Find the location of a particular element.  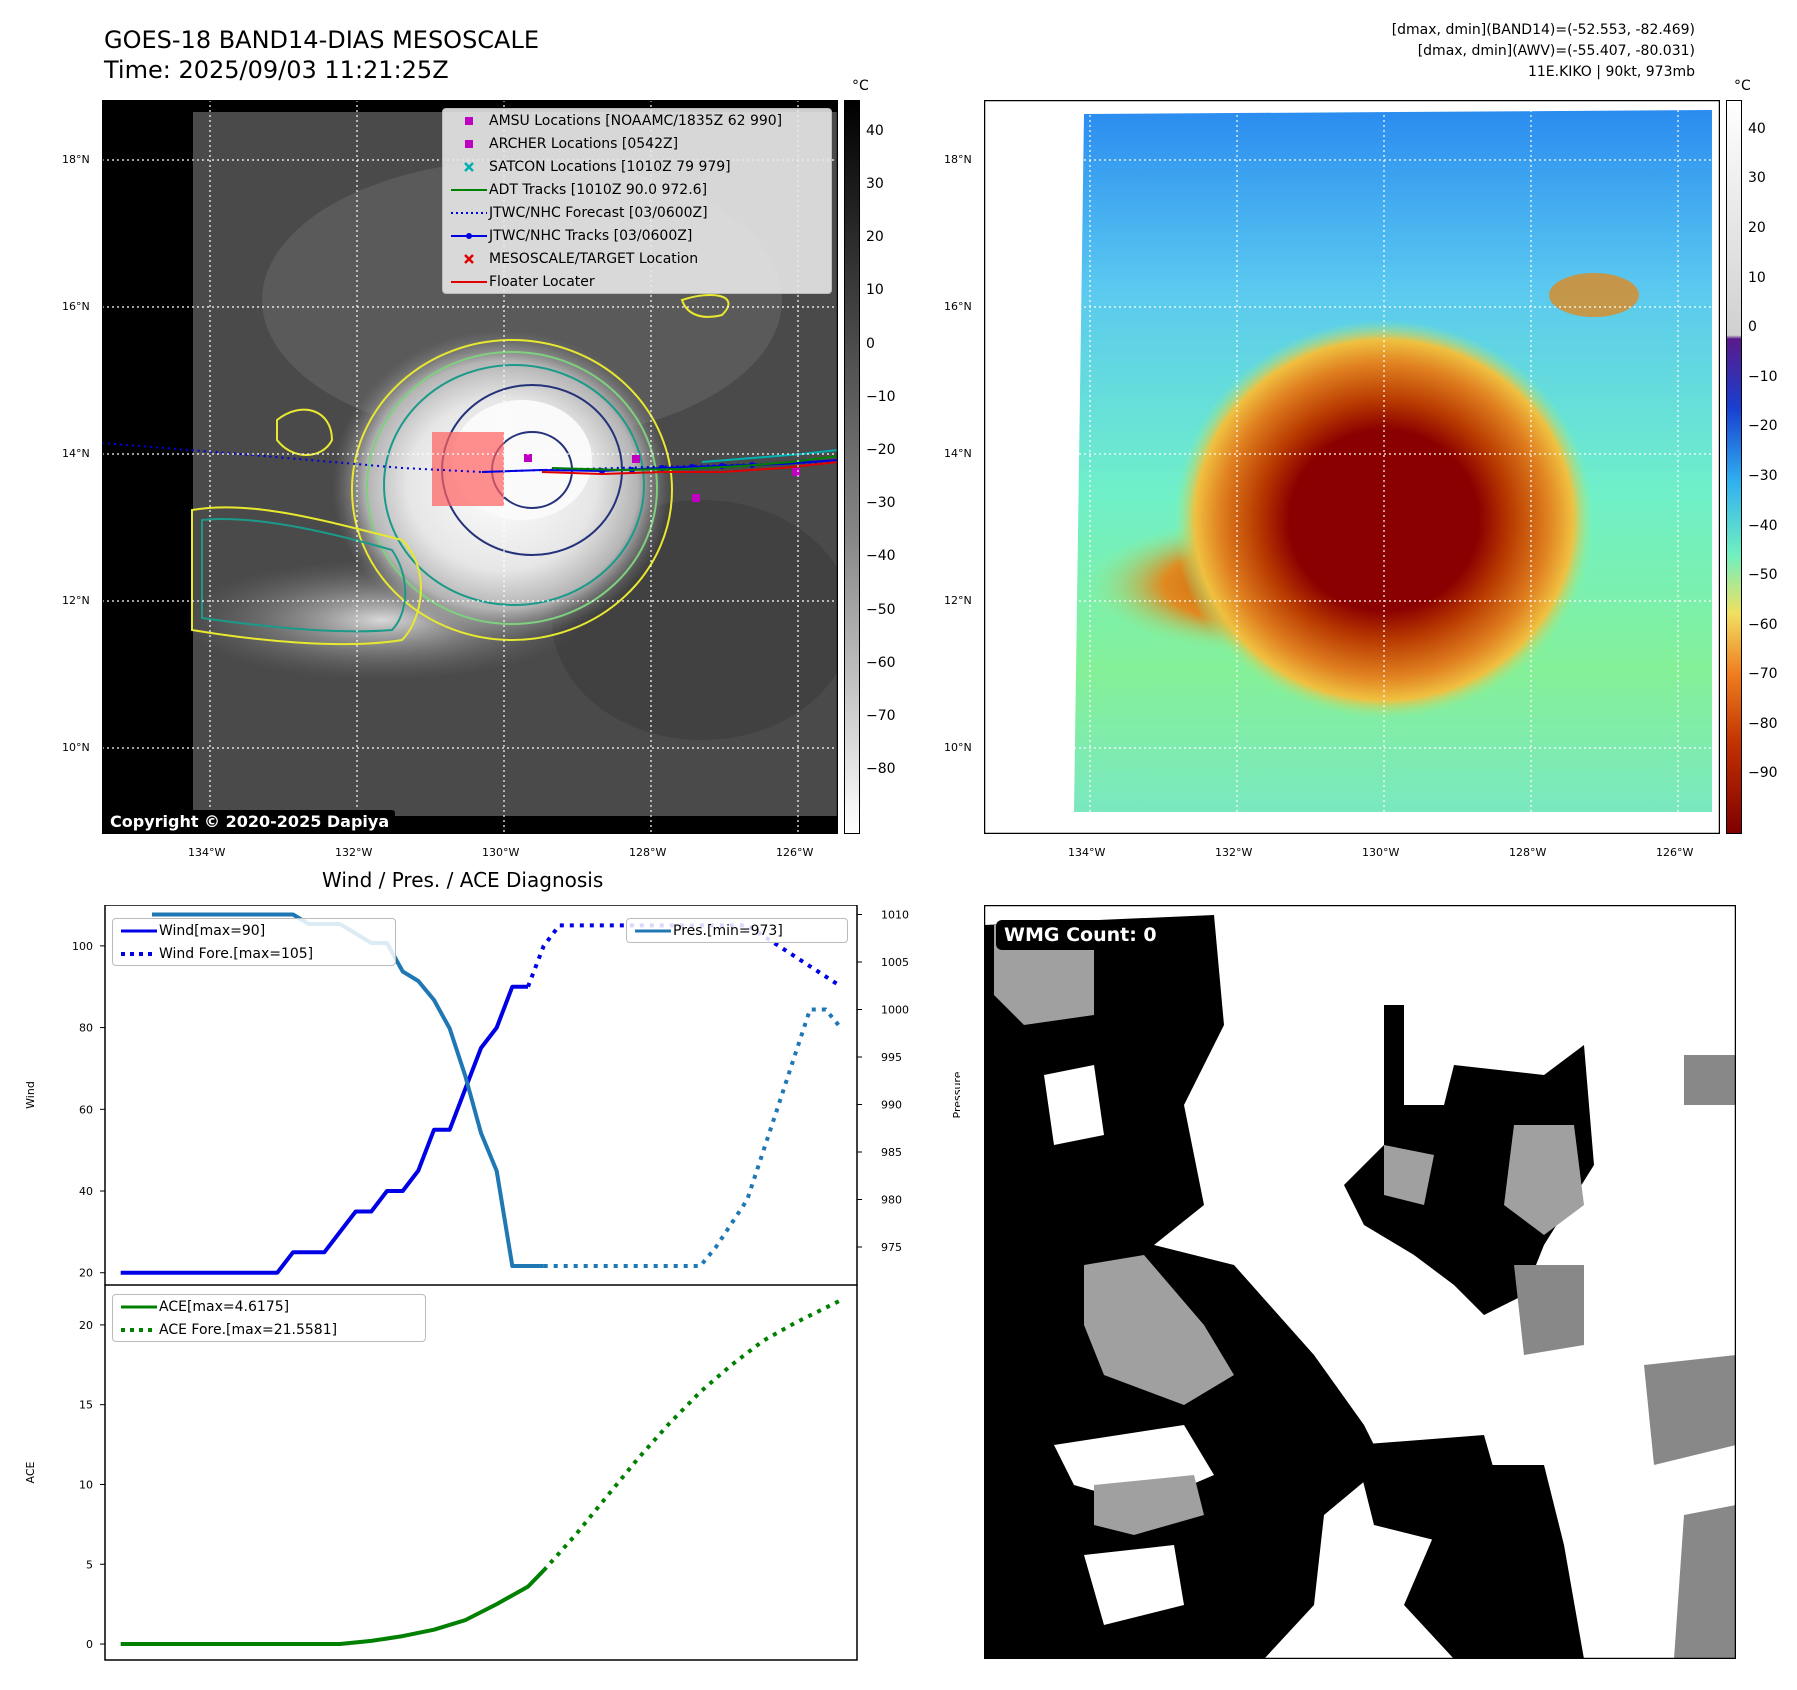

y-right-axis-label: Pressure is located at coordinates (955, 1094).